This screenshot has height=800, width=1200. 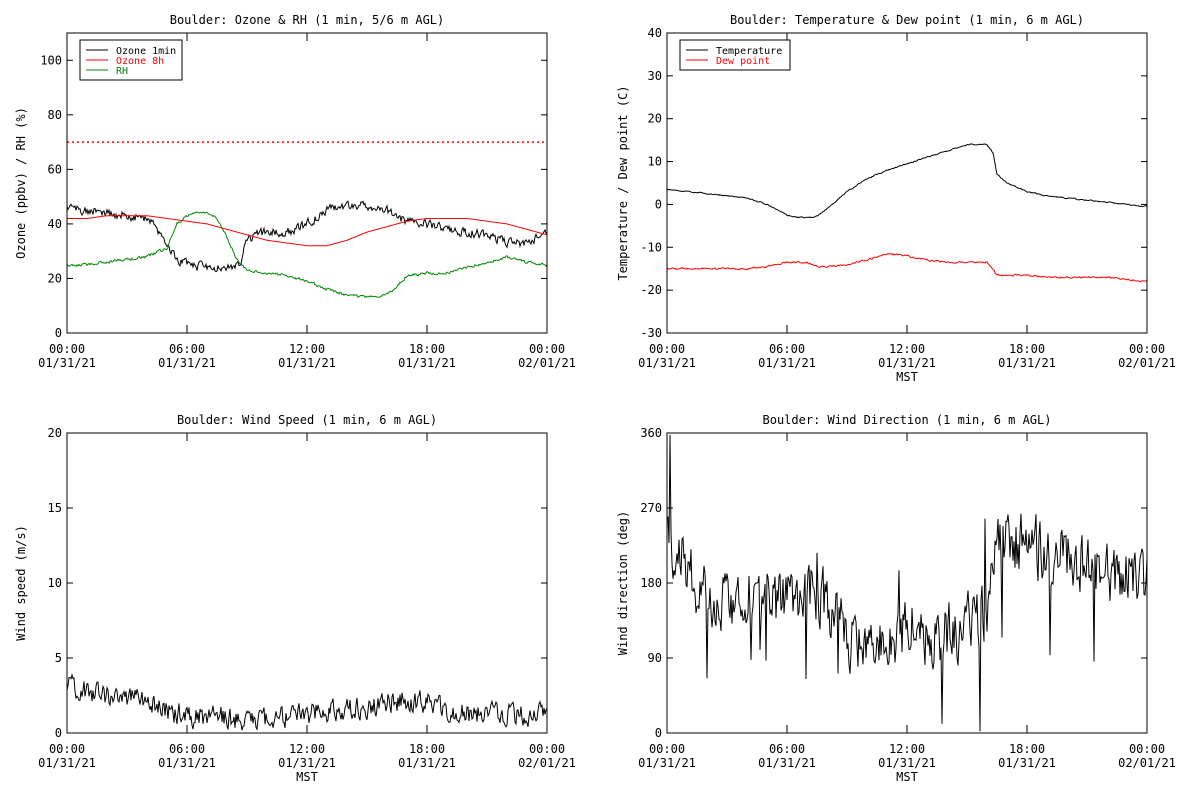 What do you see at coordinates (623, 182) in the screenshot?
I see `y-axis-label: Temperature / Dew point (C)` at bounding box center [623, 182].